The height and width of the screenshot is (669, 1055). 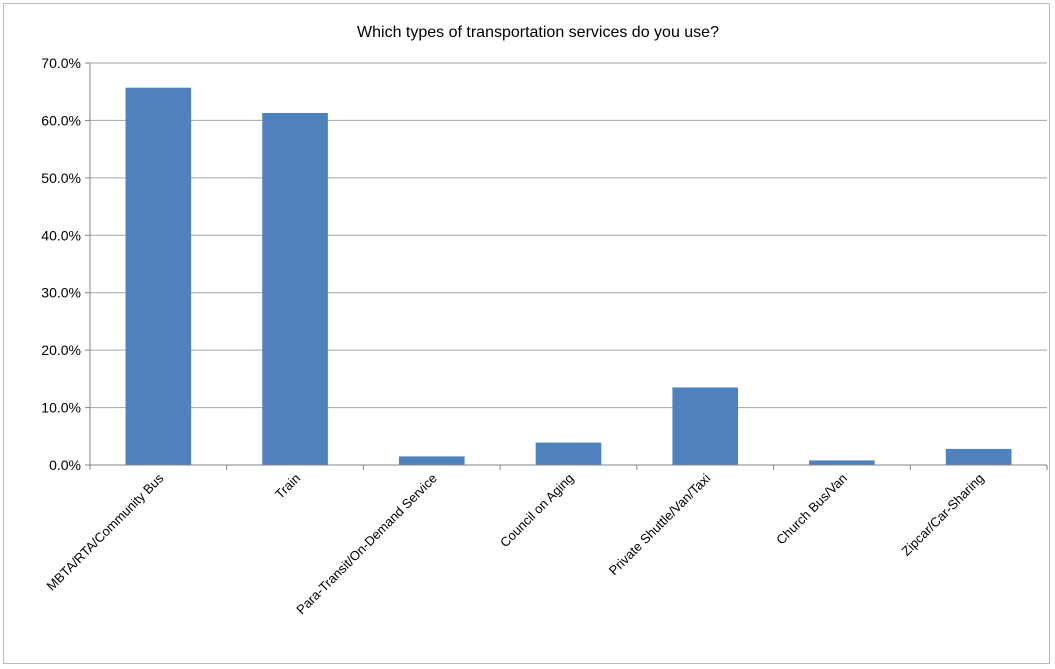 What do you see at coordinates (61, 350) in the screenshot?
I see `y-tick-label: 20.0%` at bounding box center [61, 350].